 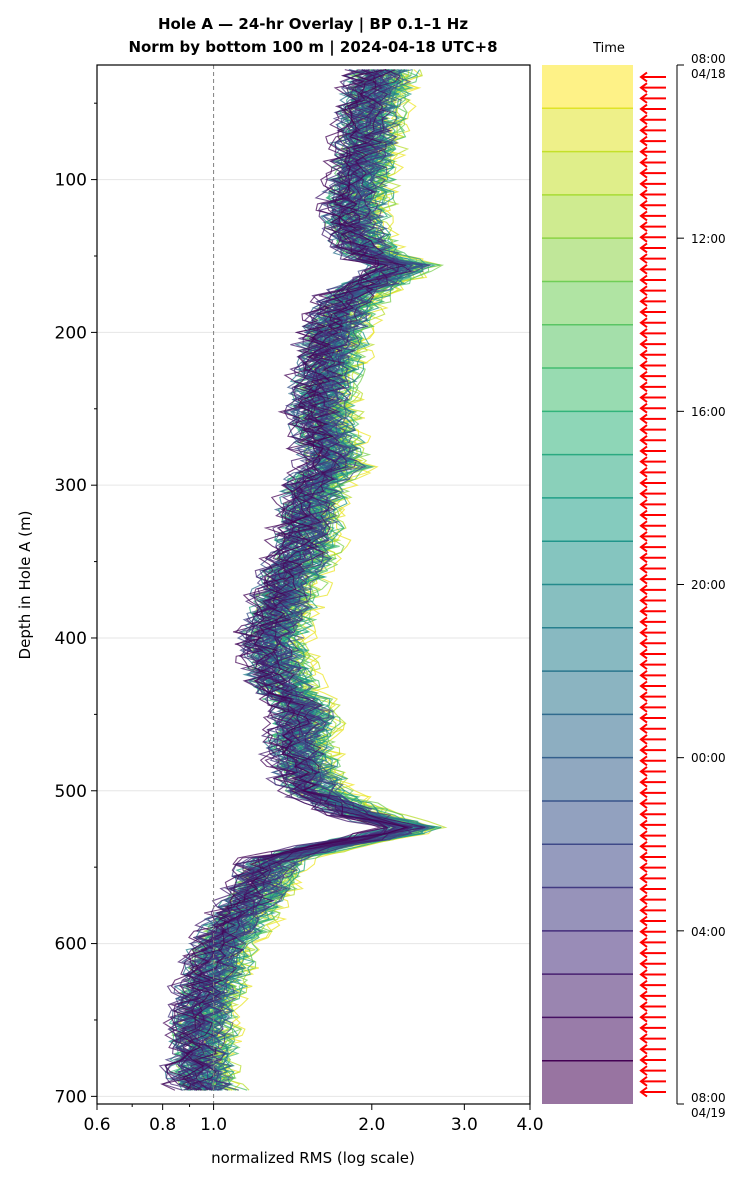 What do you see at coordinates (213, 1125) in the screenshot?
I see `x-tick-label: 1.0` at bounding box center [213, 1125].